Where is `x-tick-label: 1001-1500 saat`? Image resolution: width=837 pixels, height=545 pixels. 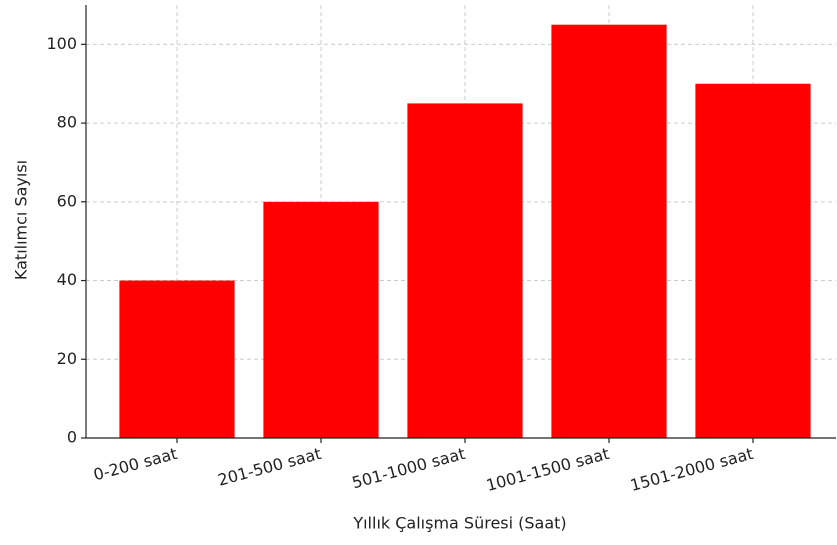 x-tick-label: 1001-1500 saat is located at coordinates (547, 469).